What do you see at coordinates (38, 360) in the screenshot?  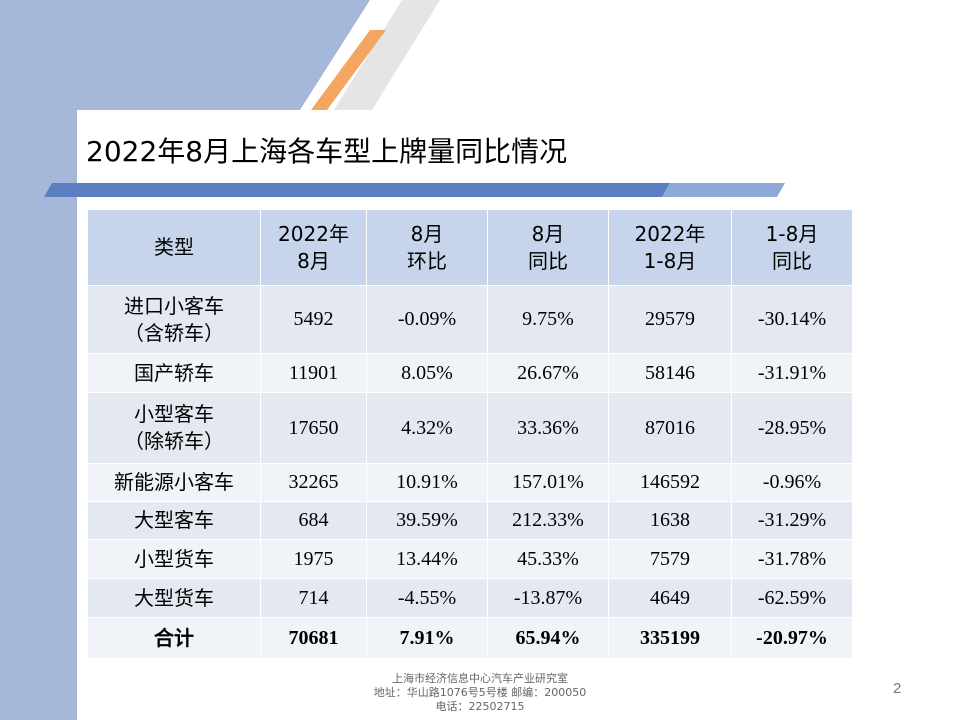 I see `left-band` at bounding box center [38, 360].